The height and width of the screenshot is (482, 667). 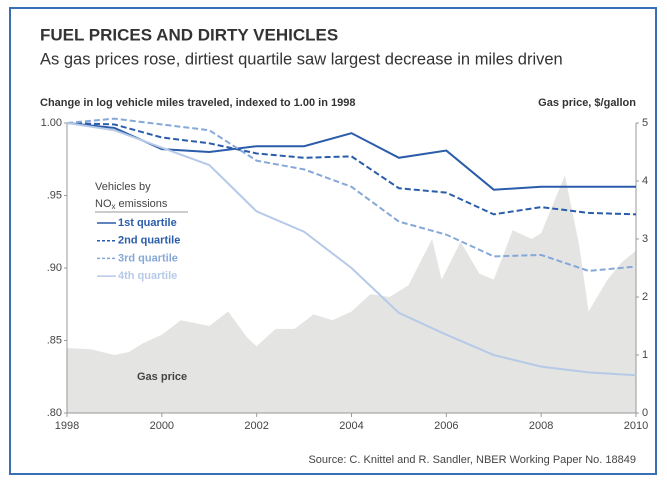 What do you see at coordinates (54, 195) in the screenshot?
I see `y-tick-label: .95` at bounding box center [54, 195].